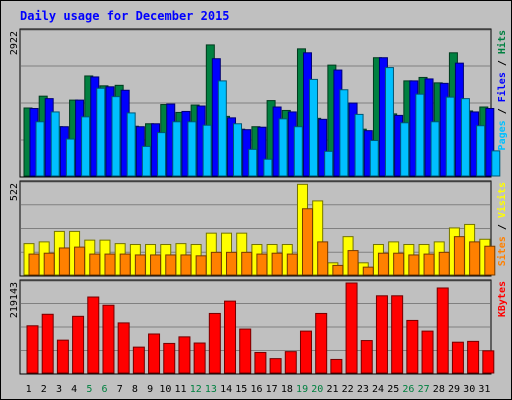 Image resolution: width=512 pixels, height=400 pixels. I want to click on panel-kbytes-ymax-label: 219143, so click(14, 300).